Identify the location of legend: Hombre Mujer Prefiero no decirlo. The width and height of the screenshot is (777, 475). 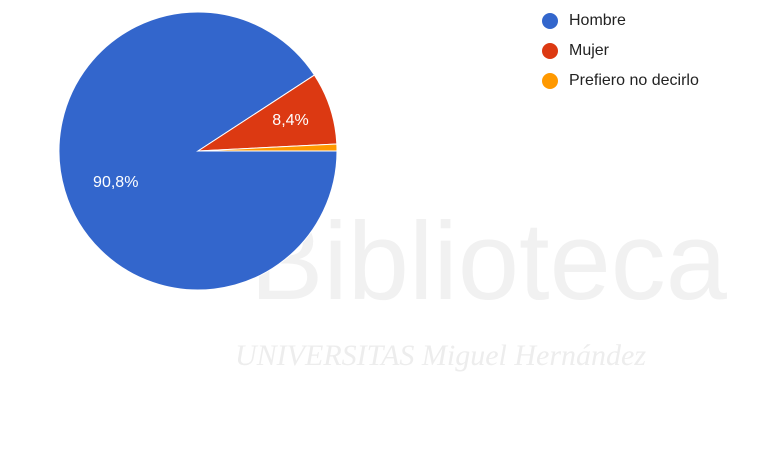
(620, 50).